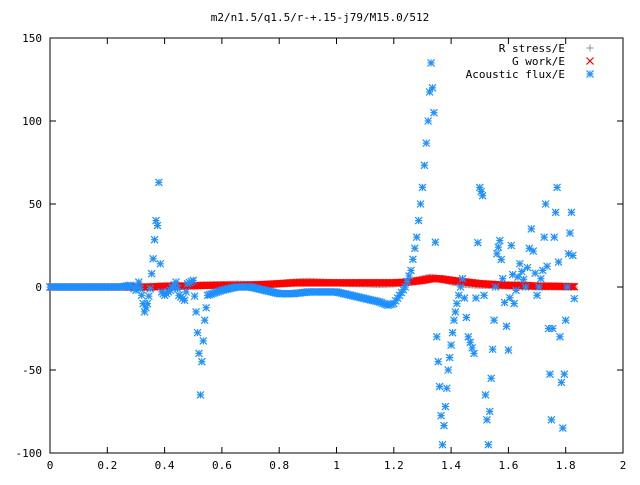 The image size is (640, 485). Describe the element at coordinates (532, 48) in the screenshot. I see `legend-label: R stress/E` at that location.